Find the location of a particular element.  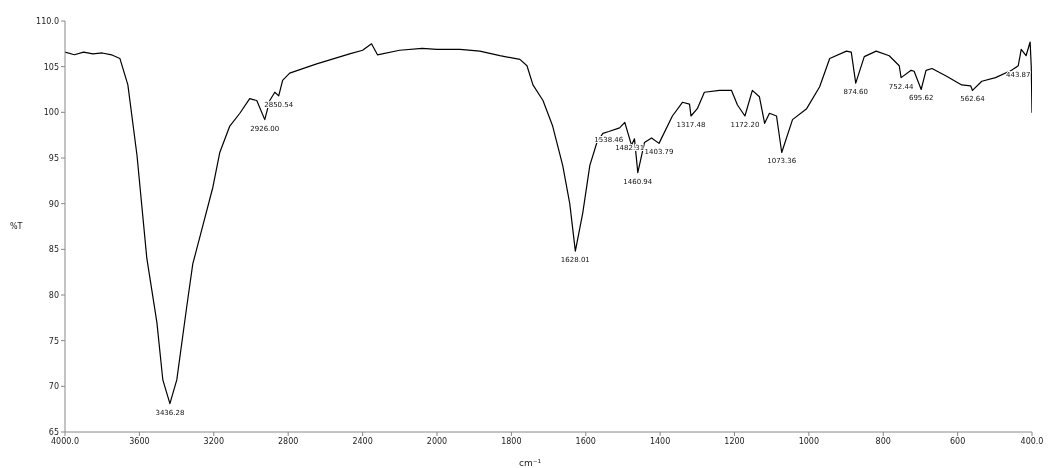

y-tick-label: 100 is located at coordinates (51, 113).